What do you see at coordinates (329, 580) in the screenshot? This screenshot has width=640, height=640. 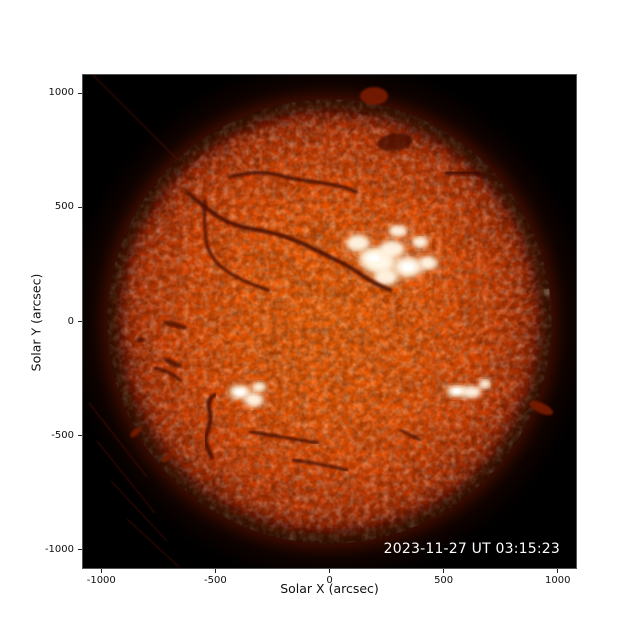 I see `x-tick-label: 0` at bounding box center [329, 580].